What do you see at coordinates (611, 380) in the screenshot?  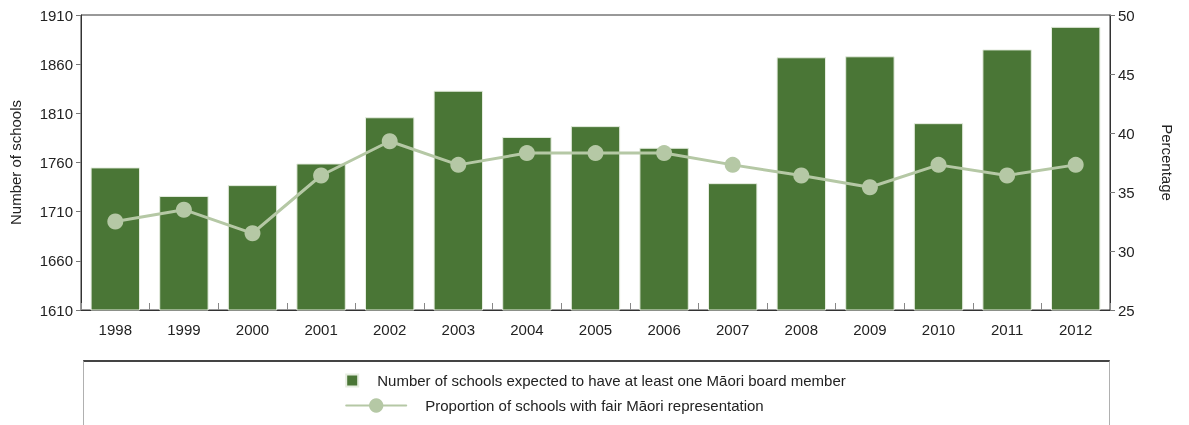 I see `legend-label: Number of schools expected to have at least one Māori board member` at bounding box center [611, 380].